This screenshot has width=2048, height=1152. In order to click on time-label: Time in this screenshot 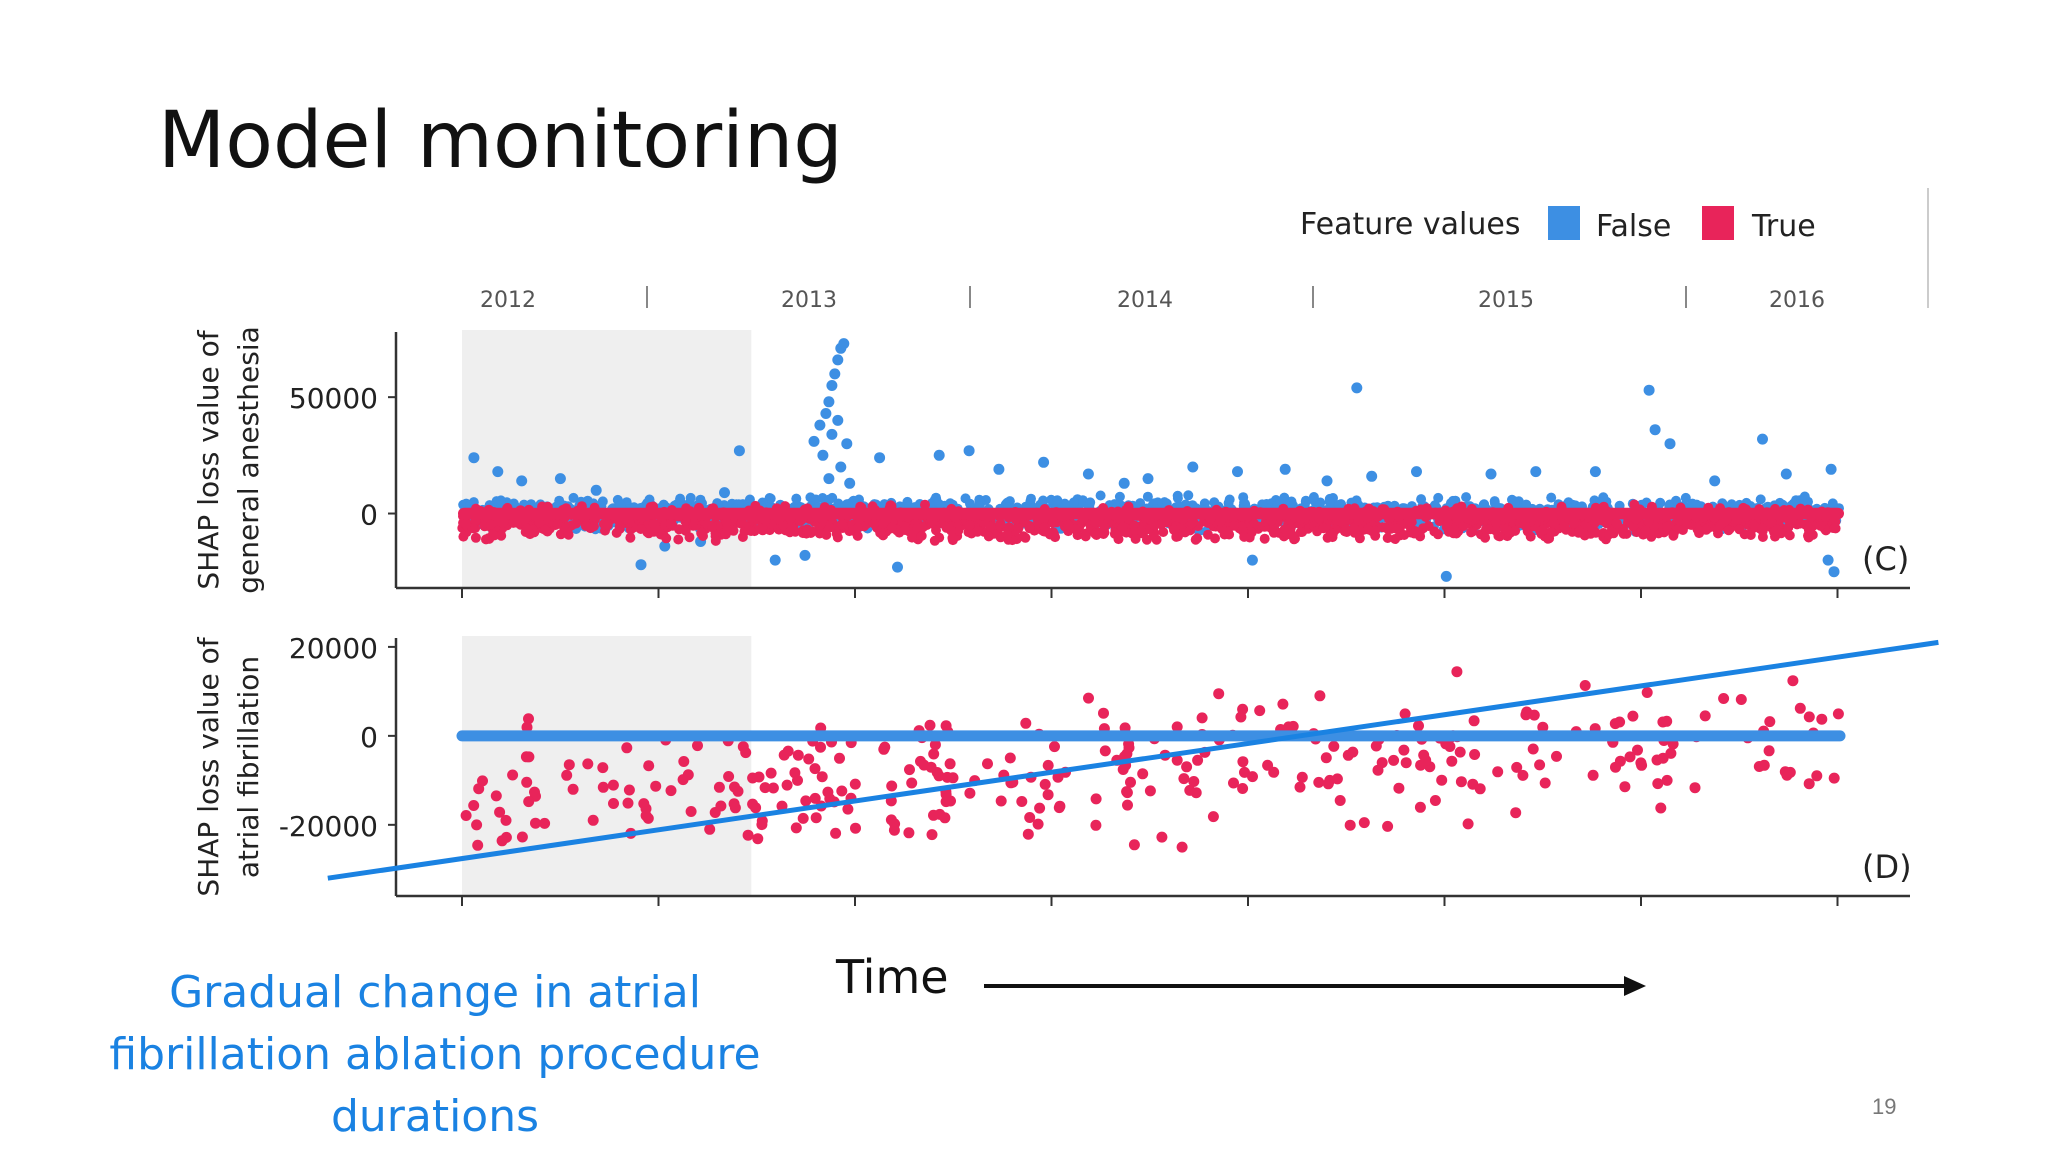, I will do `click(892, 977)`.